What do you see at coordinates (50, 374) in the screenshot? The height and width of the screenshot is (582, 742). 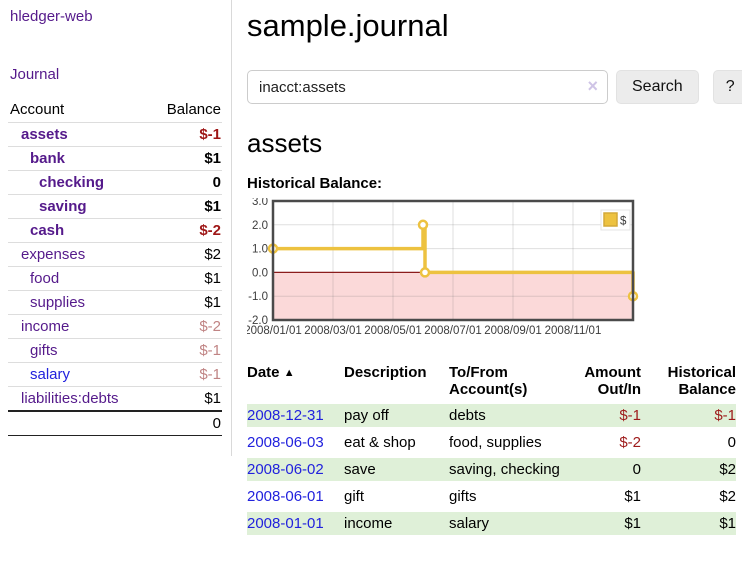 I see `account-link: salary` at bounding box center [50, 374].